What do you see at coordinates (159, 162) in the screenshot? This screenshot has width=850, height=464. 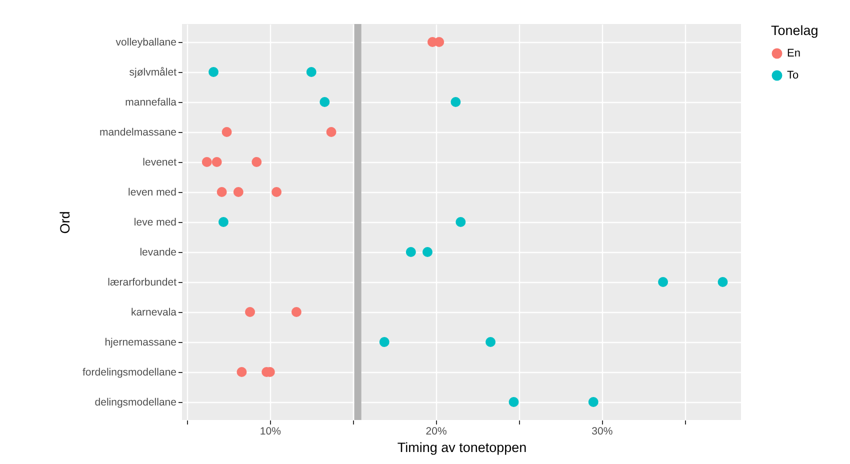 I see `y-tick-label: levenet` at bounding box center [159, 162].